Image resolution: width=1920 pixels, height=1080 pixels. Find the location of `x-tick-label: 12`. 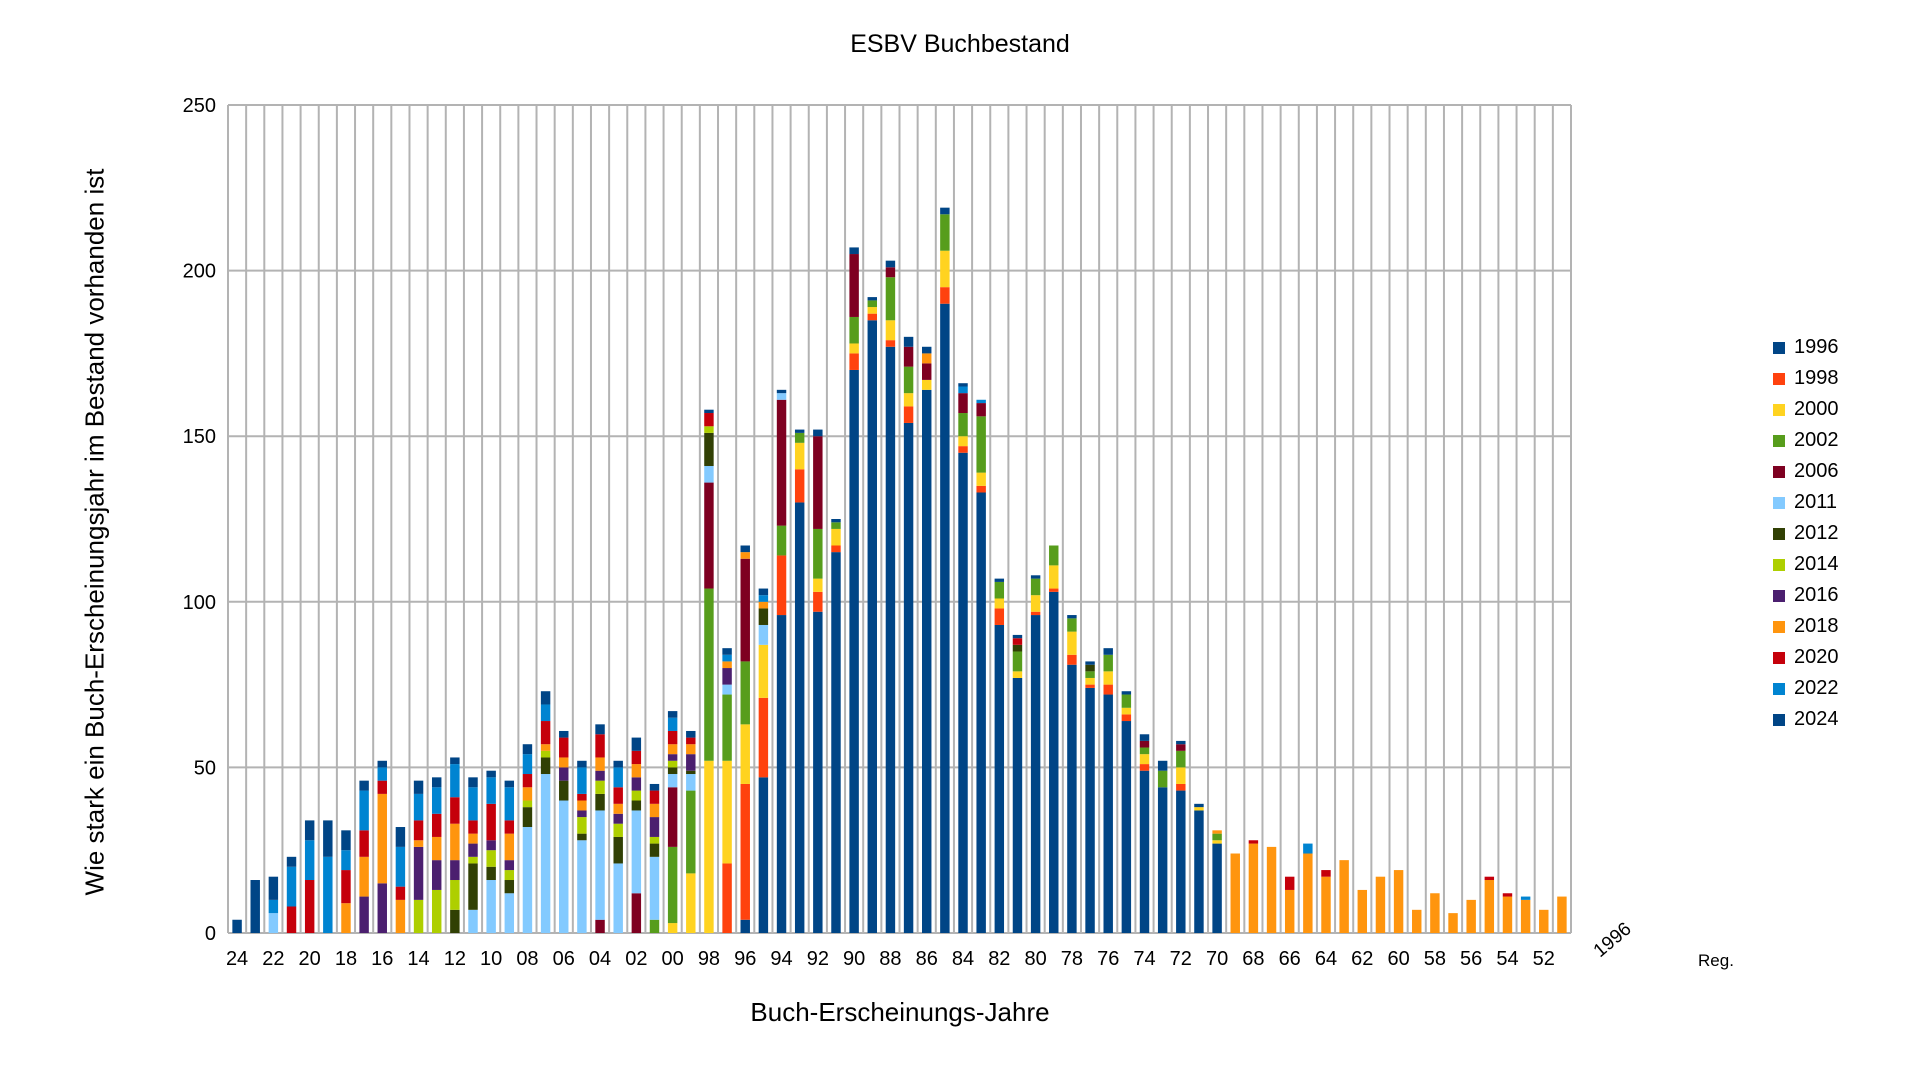

x-tick-label: 12 is located at coordinates (455, 959).